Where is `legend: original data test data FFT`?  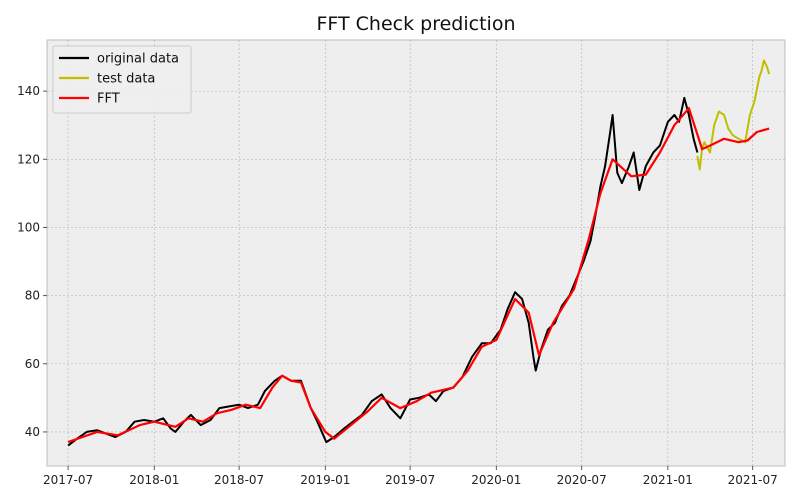
legend: original data test data FFT is located at coordinates (122, 79).